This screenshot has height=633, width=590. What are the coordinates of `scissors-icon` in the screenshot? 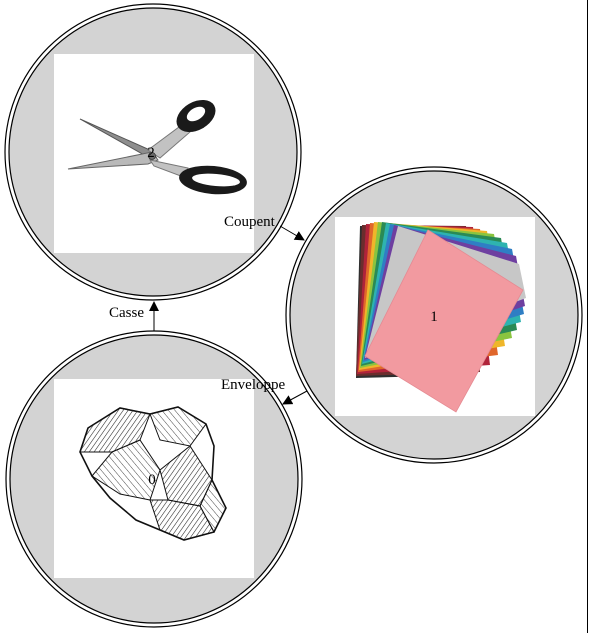 It's located at (157, 147).